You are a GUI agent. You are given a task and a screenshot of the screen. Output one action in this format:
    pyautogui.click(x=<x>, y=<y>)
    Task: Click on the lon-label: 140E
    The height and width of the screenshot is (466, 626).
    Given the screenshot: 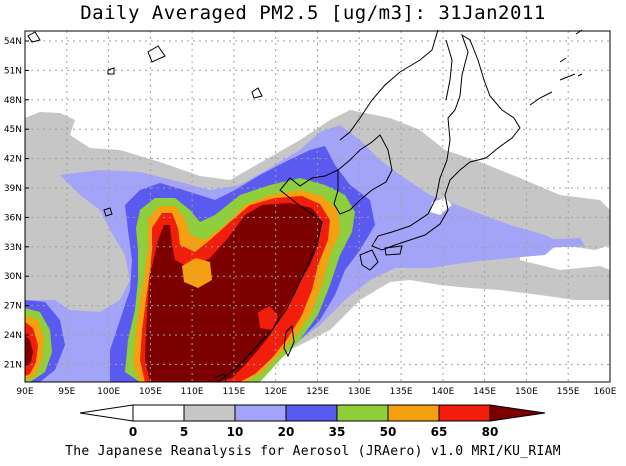 What is the action you would take?
    pyautogui.click(x=442, y=392)
    